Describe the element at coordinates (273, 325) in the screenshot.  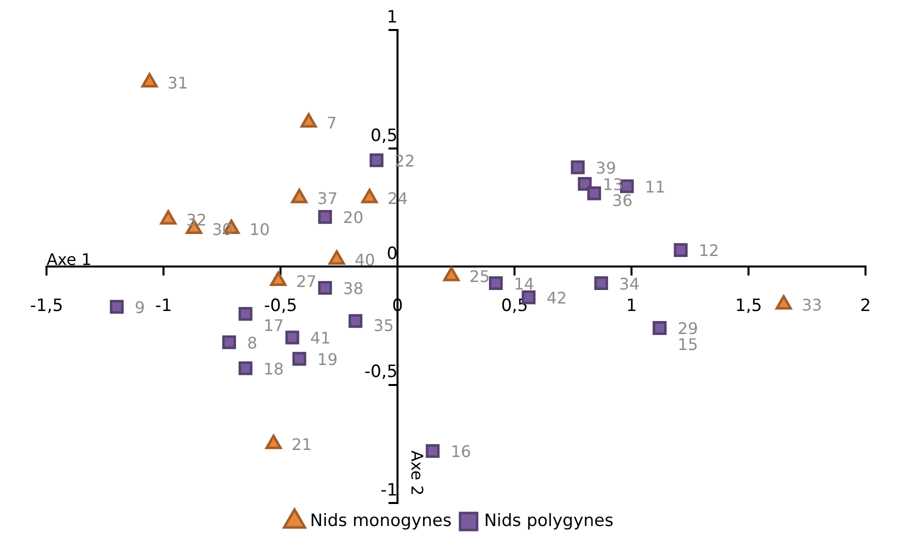
I see `annotation: 17` at that location.